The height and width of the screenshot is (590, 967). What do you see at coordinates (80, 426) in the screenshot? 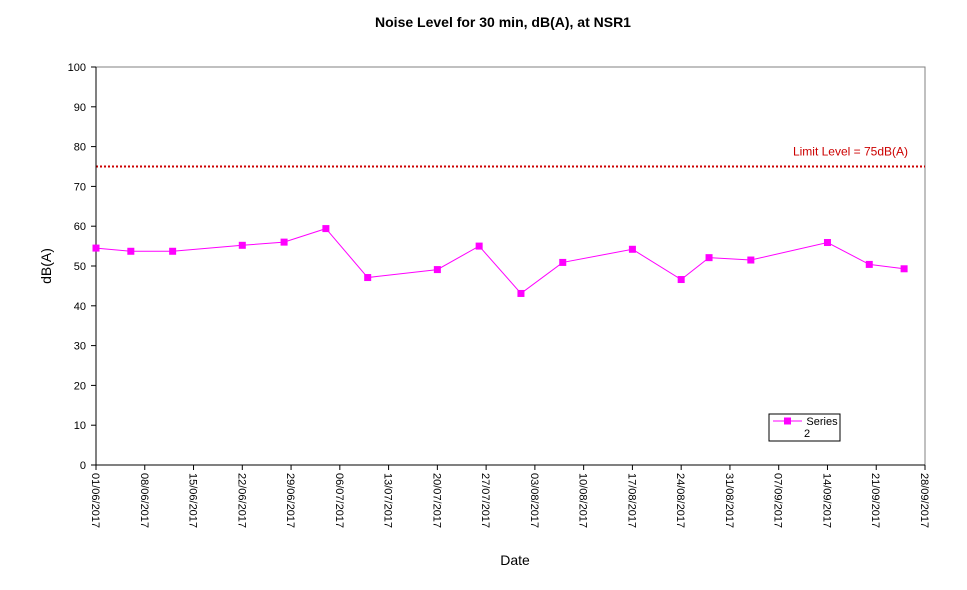
I see `y-tick-label: 10` at bounding box center [80, 426].